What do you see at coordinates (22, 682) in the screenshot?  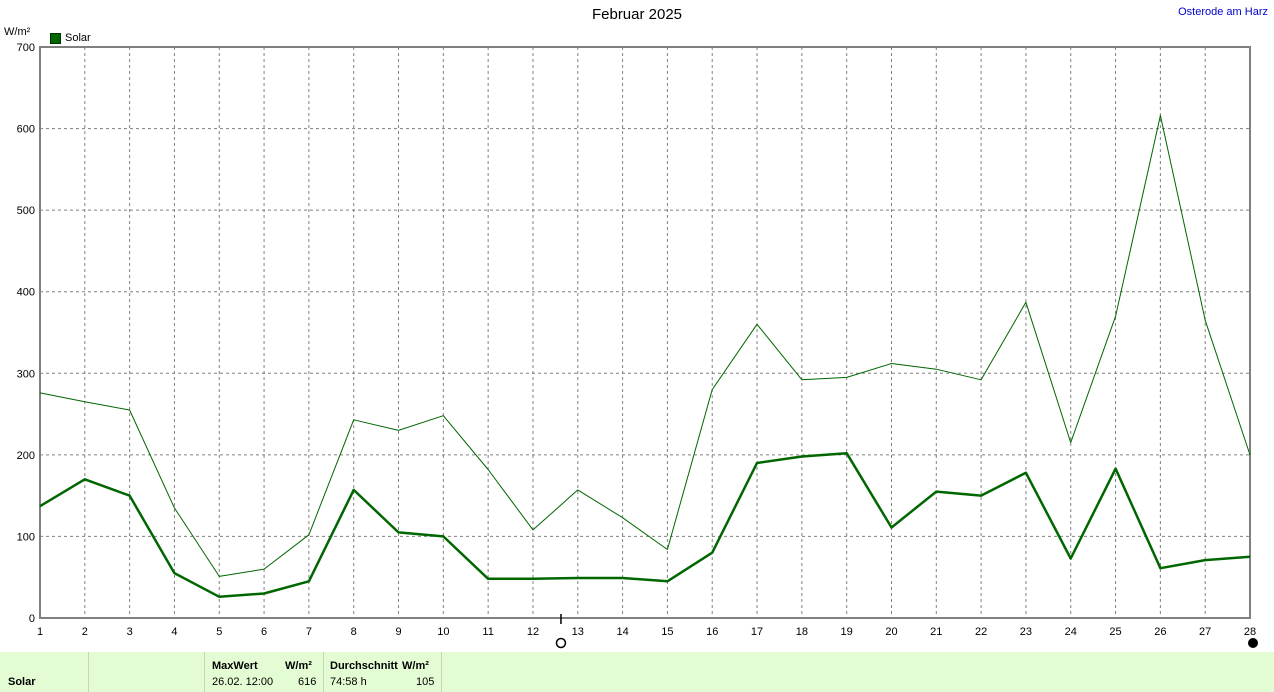 I see `stats-series-name: Solar` at bounding box center [22, 682].